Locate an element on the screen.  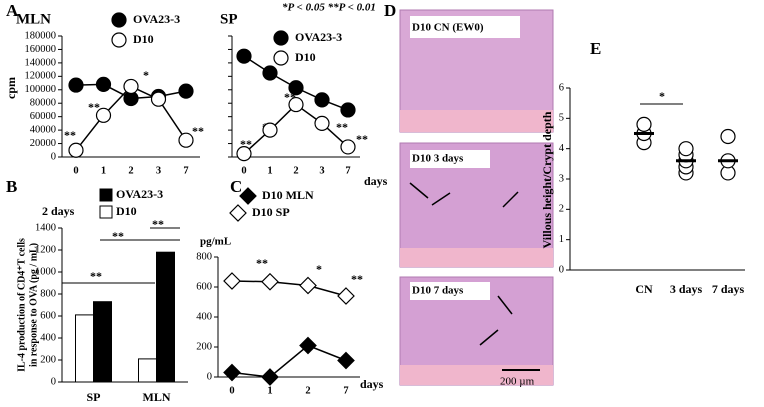
panel-letter: B is located at coordinates (11, 186).